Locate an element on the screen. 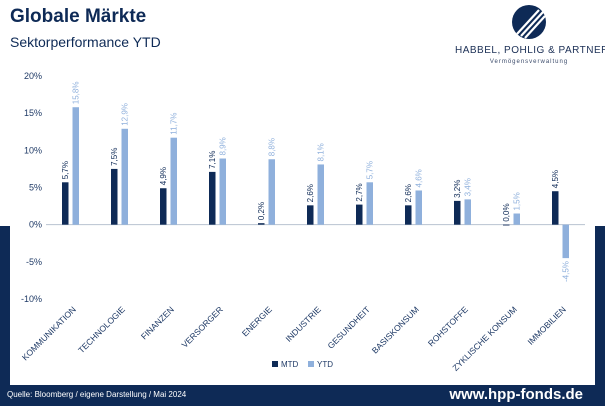 Image resolution: width=605 pixels, height=406 pixels. data-label-mtd: 0,2% is located at coordinates (261, 211).